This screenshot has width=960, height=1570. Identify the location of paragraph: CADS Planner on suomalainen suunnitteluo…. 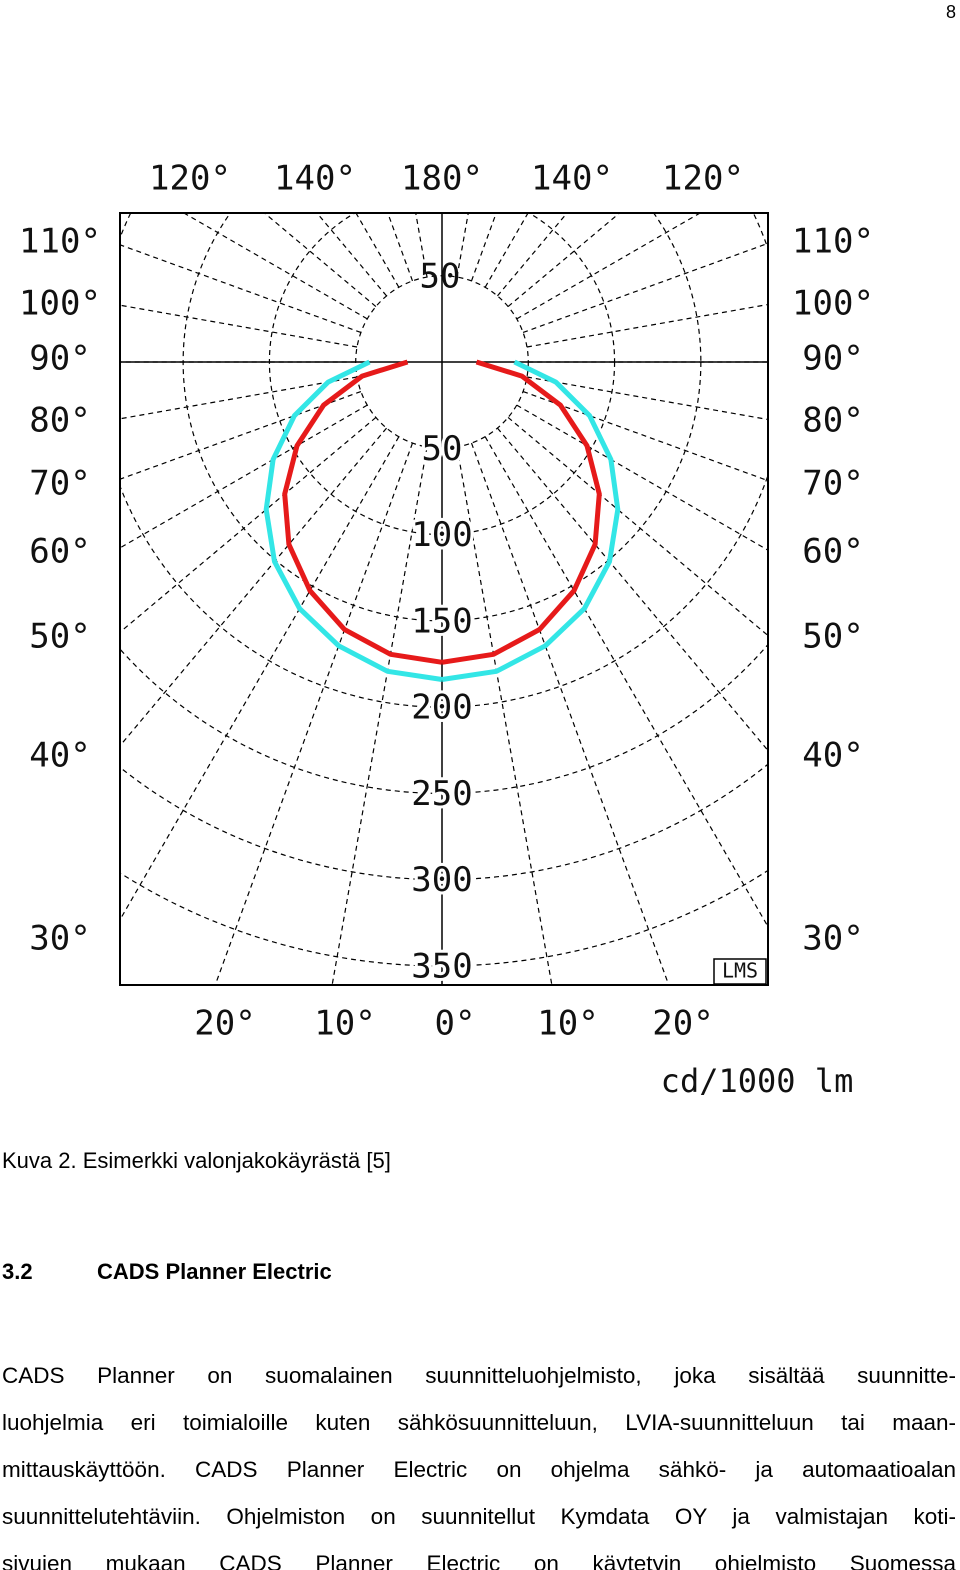
(479, 1461).